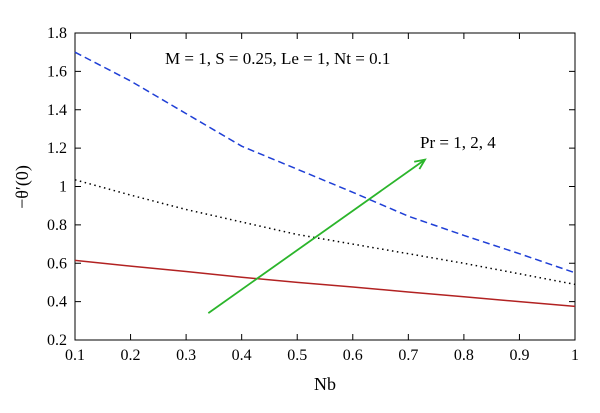 The width and height of the screenshot is (600, 413). What do you see at coordinates (57, 302) in the screenshot?
I see `y-tick-label: 0.4` at bounding box center [57, 302].